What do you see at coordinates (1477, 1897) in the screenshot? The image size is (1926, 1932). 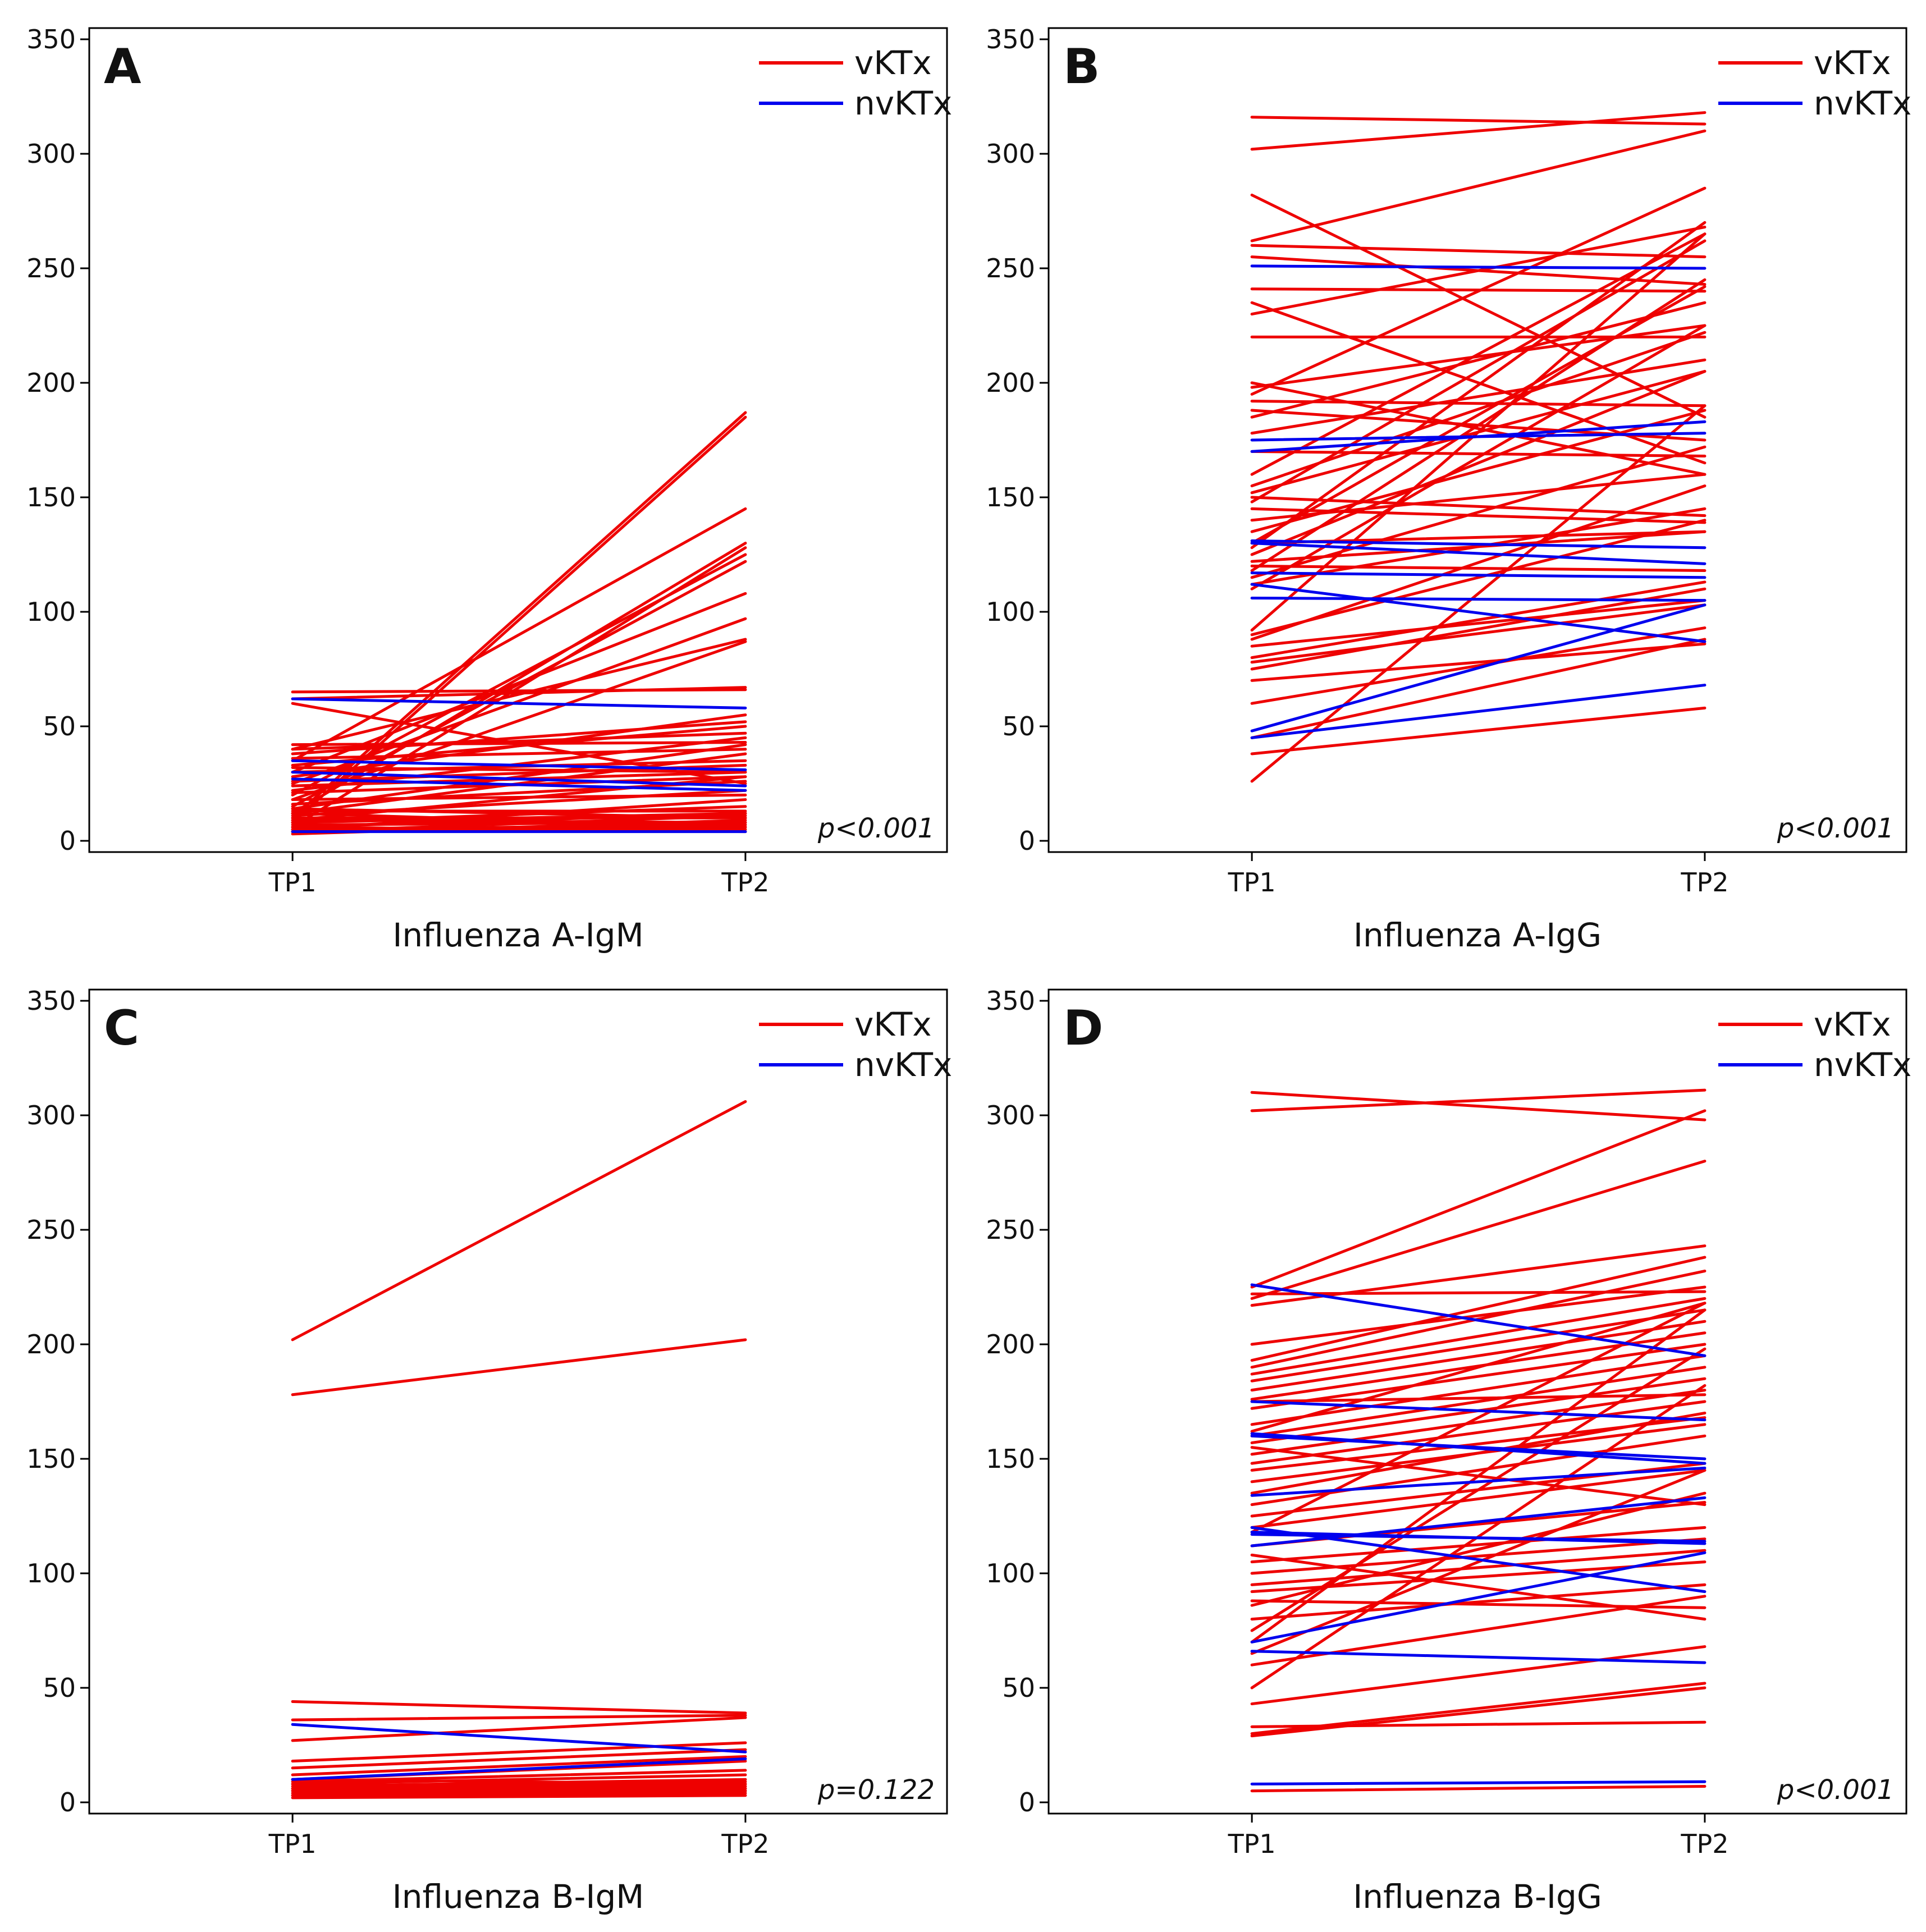 I see `x-axis-label: Influenza B-IgG` at bounding box center [1477, 1897].